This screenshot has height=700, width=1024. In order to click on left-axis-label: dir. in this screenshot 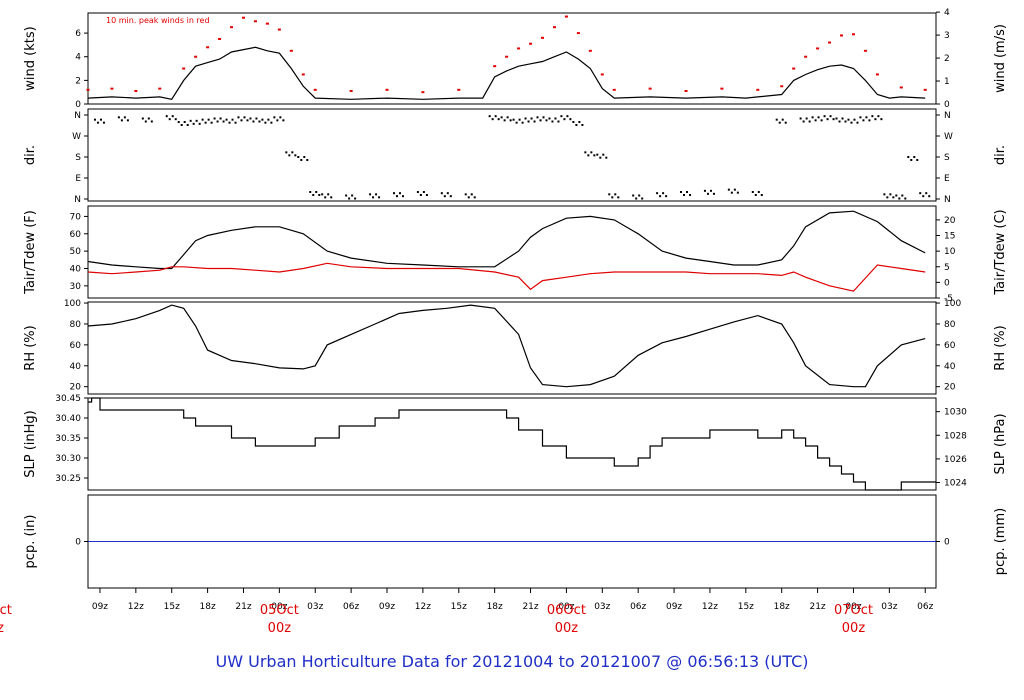, I will do `click(30, 155)`.